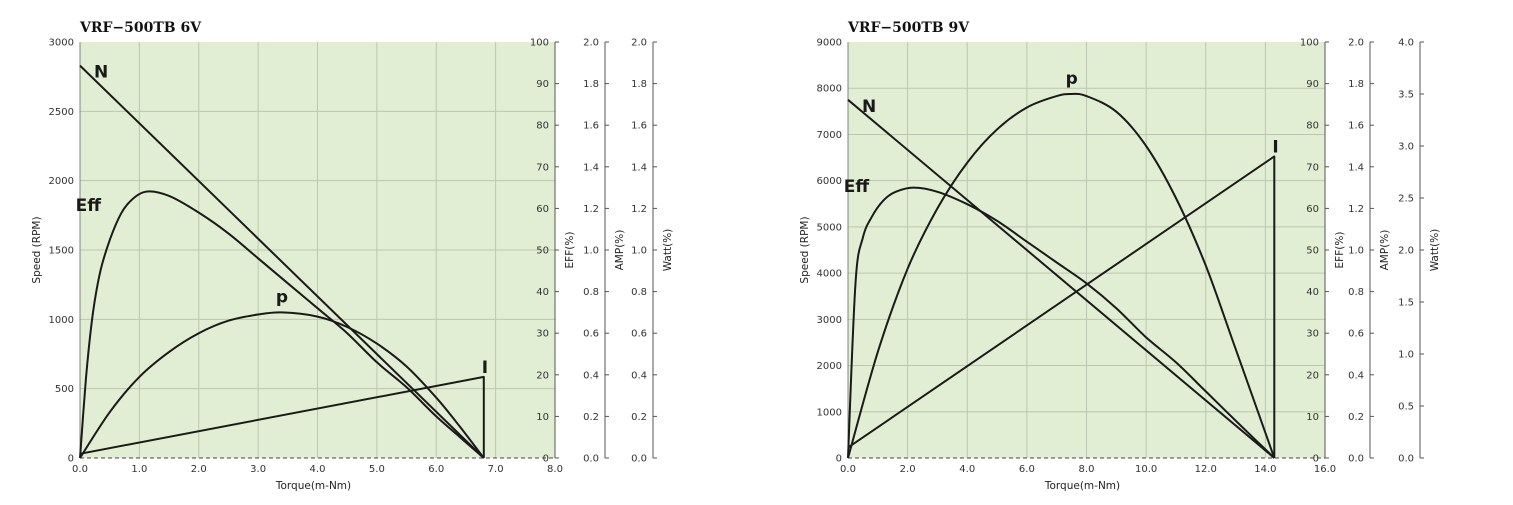 This screenshot has height=505, width=1513. What do you see at coordinates (829, 43) in the screenshot?
I see `y-tick-label: 9000` at bounding box center [829, 43].